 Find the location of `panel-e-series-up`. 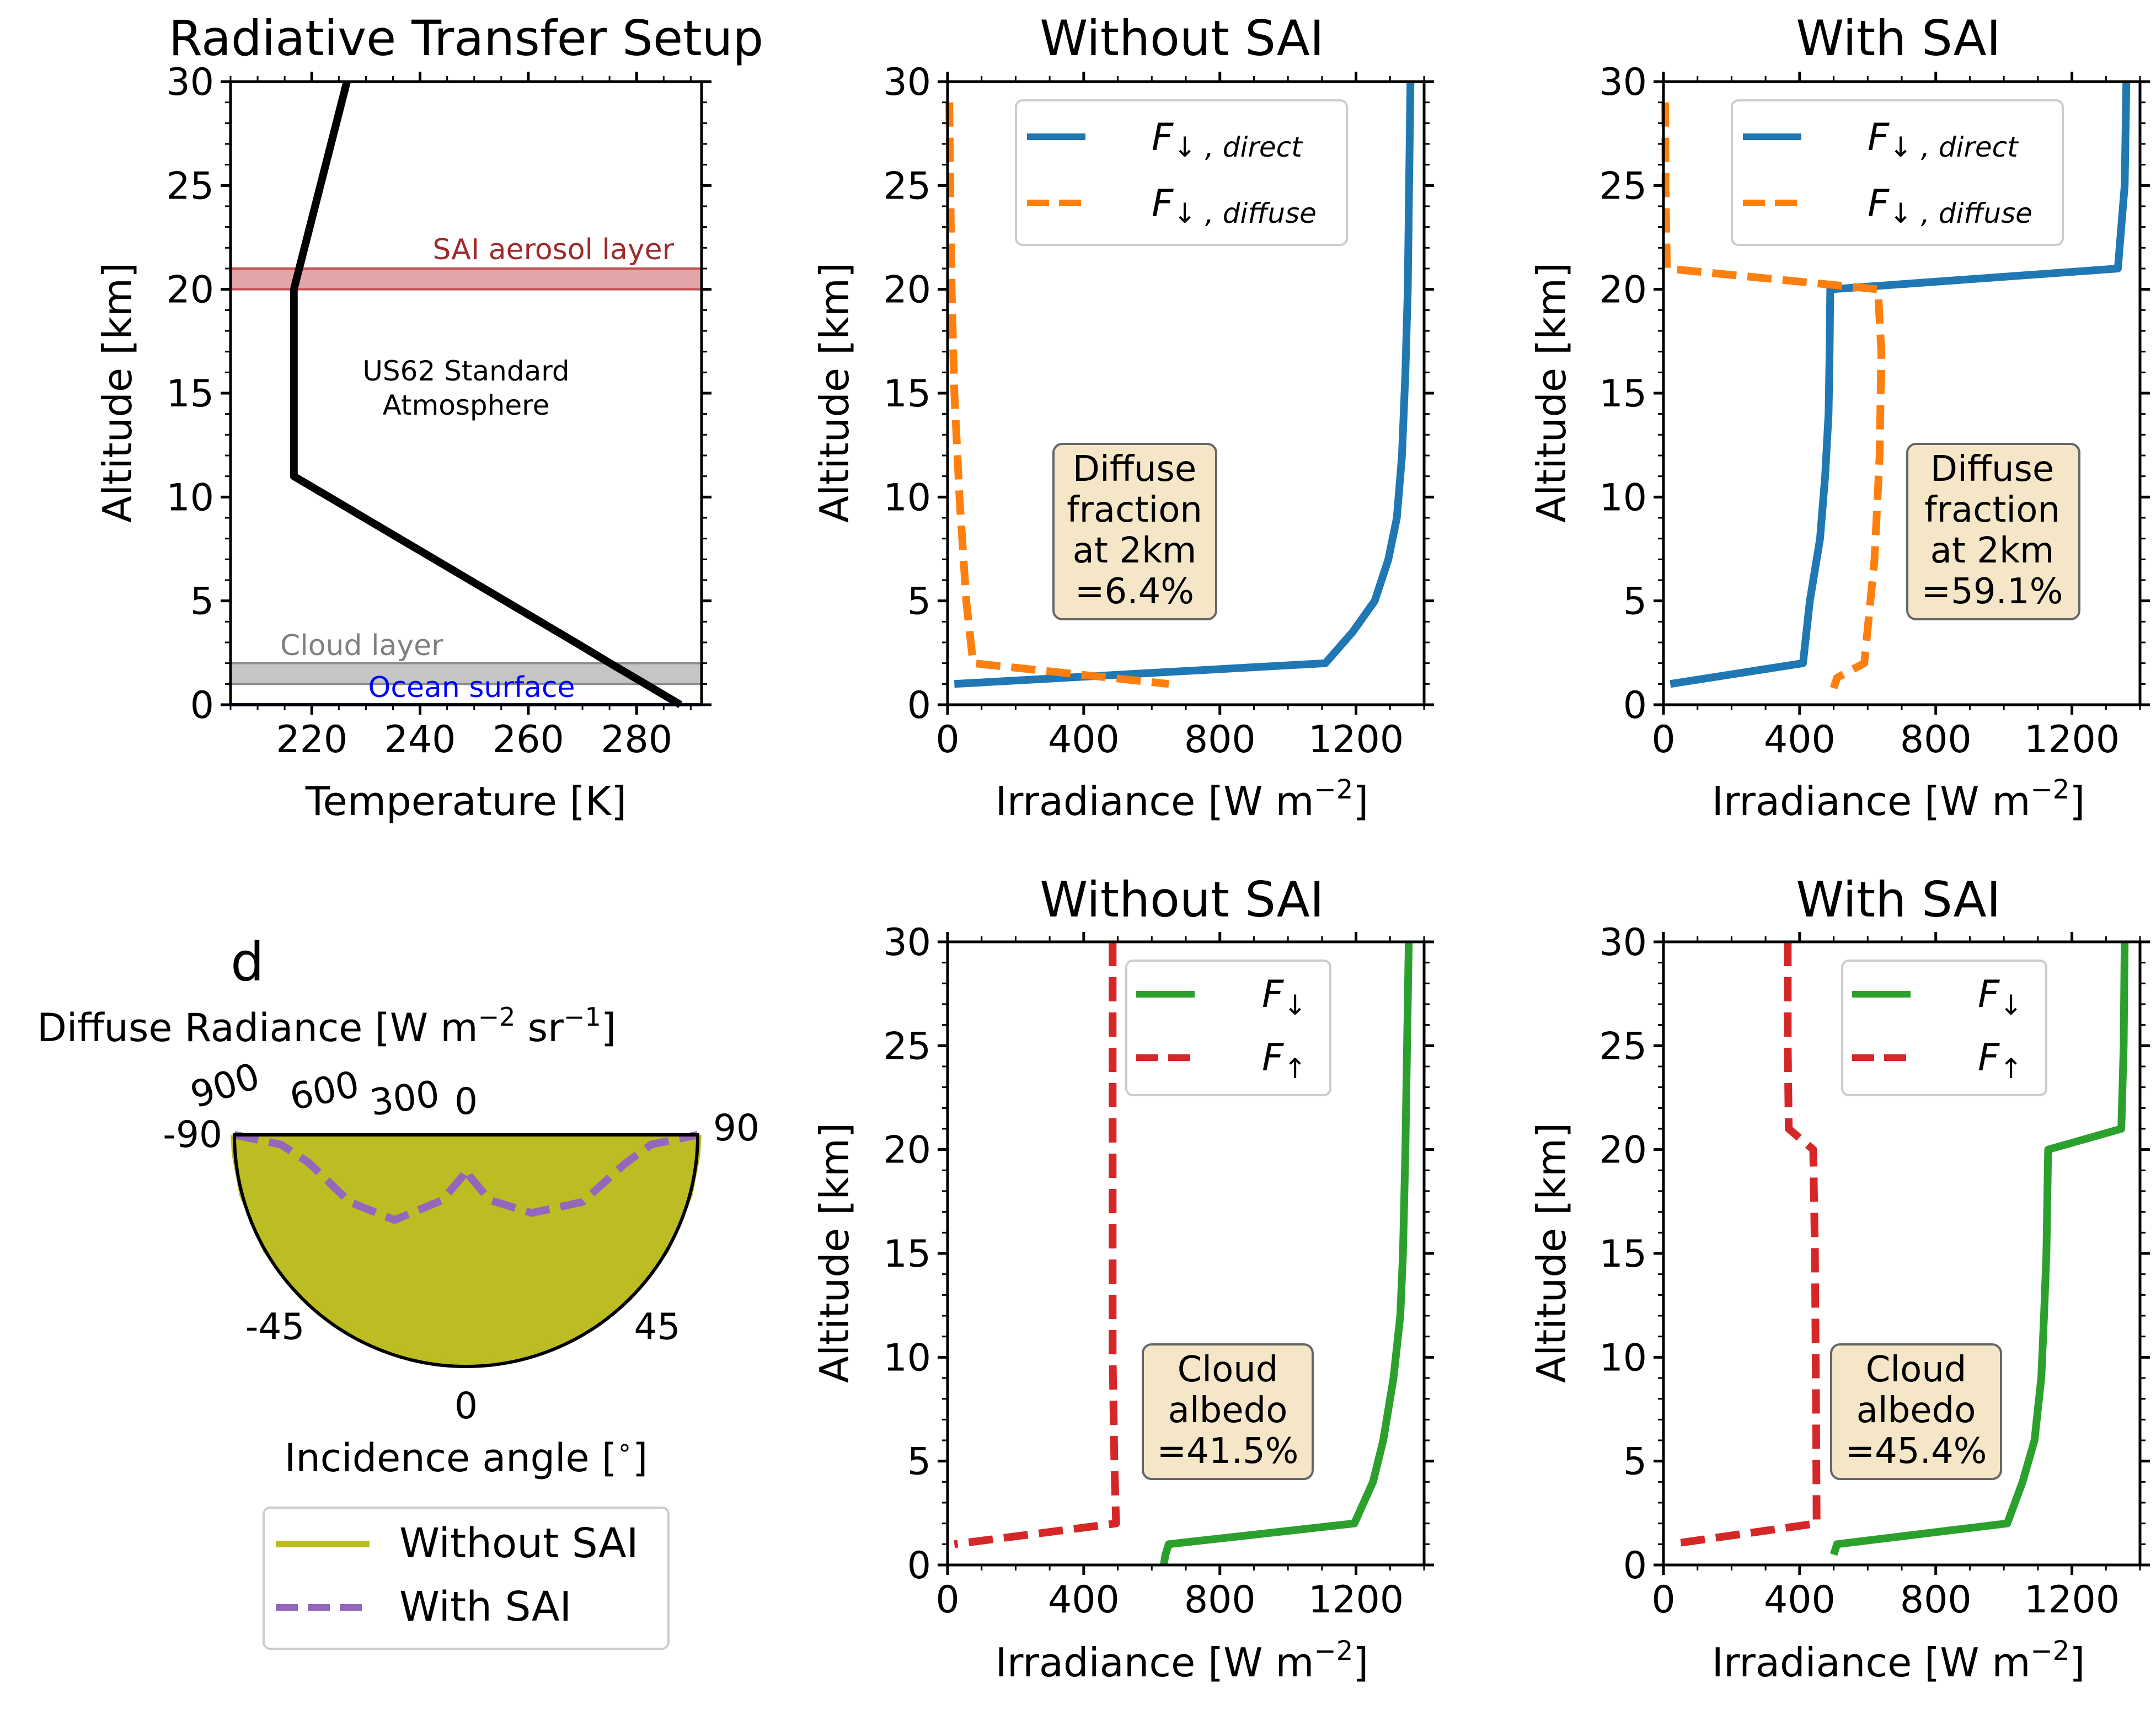

panel-e-series-up is located at coordinates (1037, 1245).